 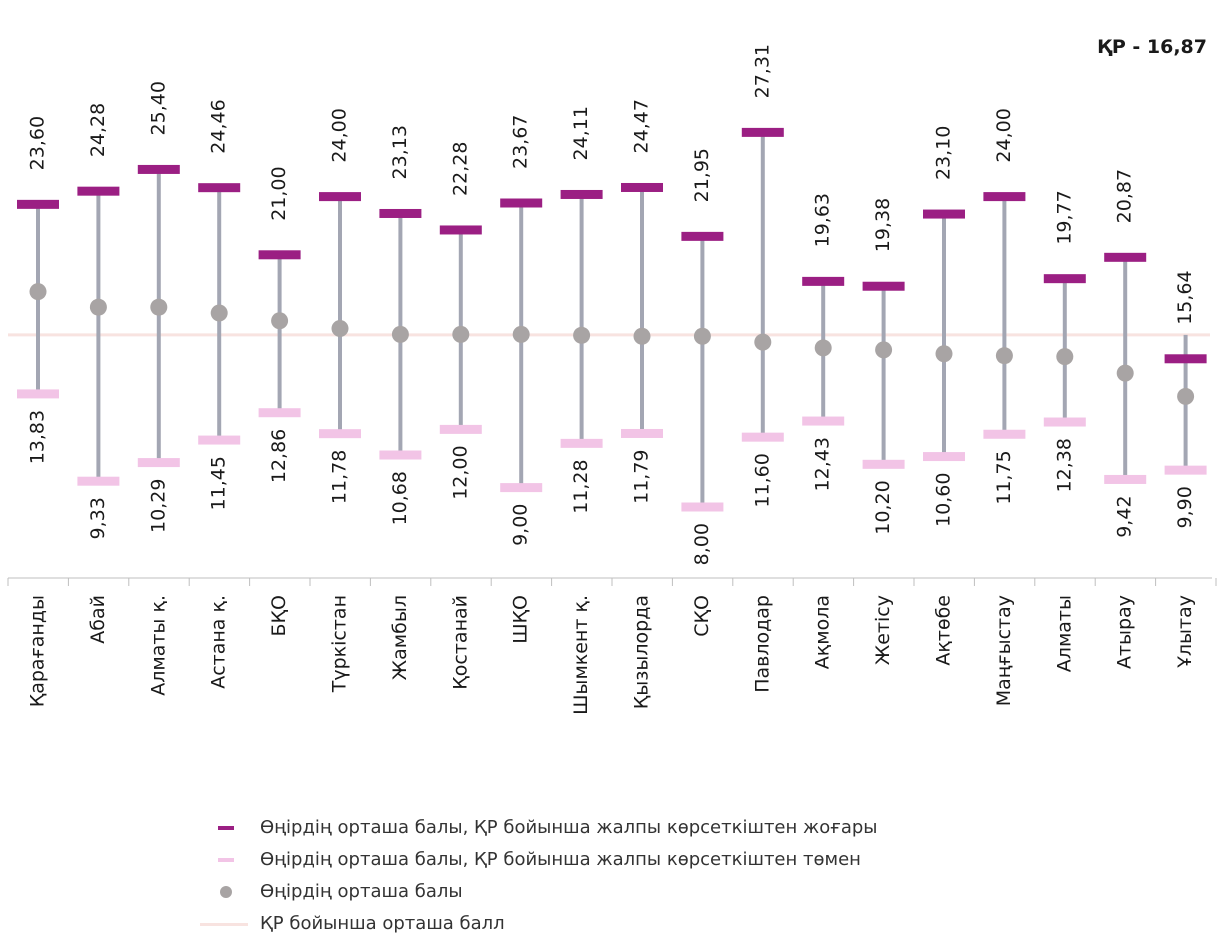 I want to click on category-label: Түркістан, so click(x=340, y=644).